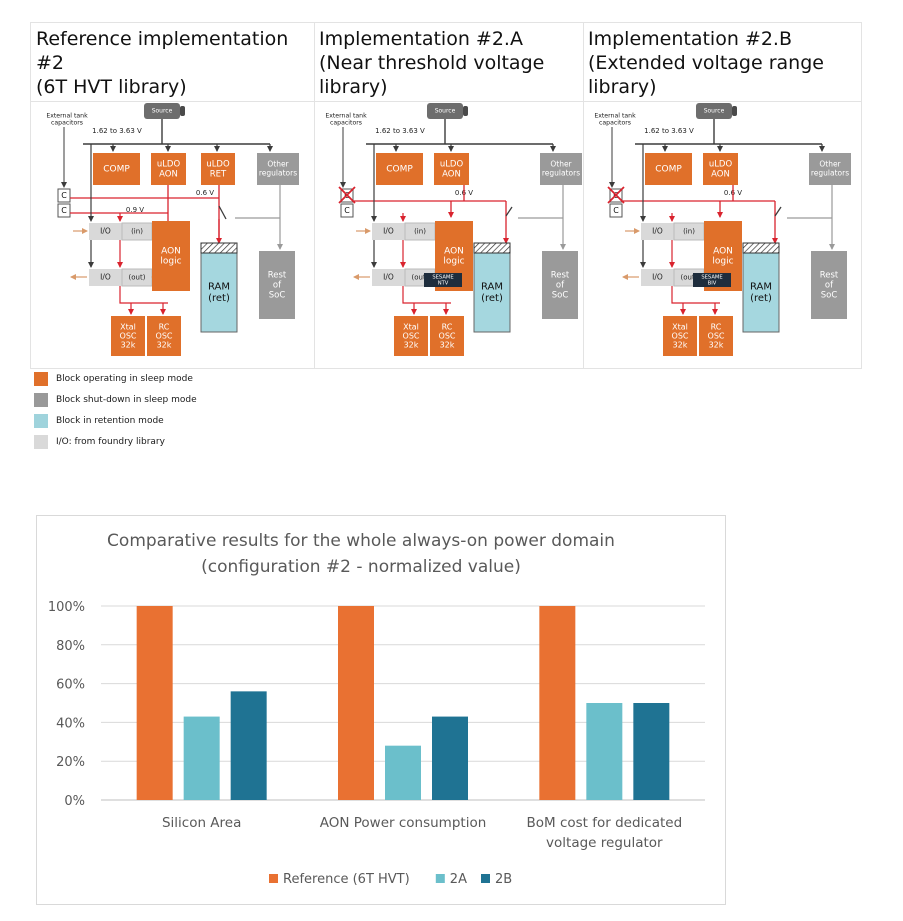 The width and height of the screenshot is (903, 921). I want to click on sesame-badge-label: SESAME BIV, so click(711, 281).